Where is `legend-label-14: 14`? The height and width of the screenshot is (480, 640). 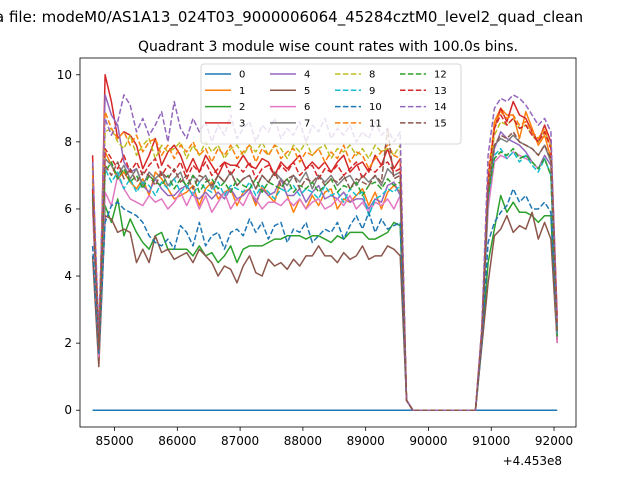
legend-label-14: 14 is located at coordinates (440, 107).